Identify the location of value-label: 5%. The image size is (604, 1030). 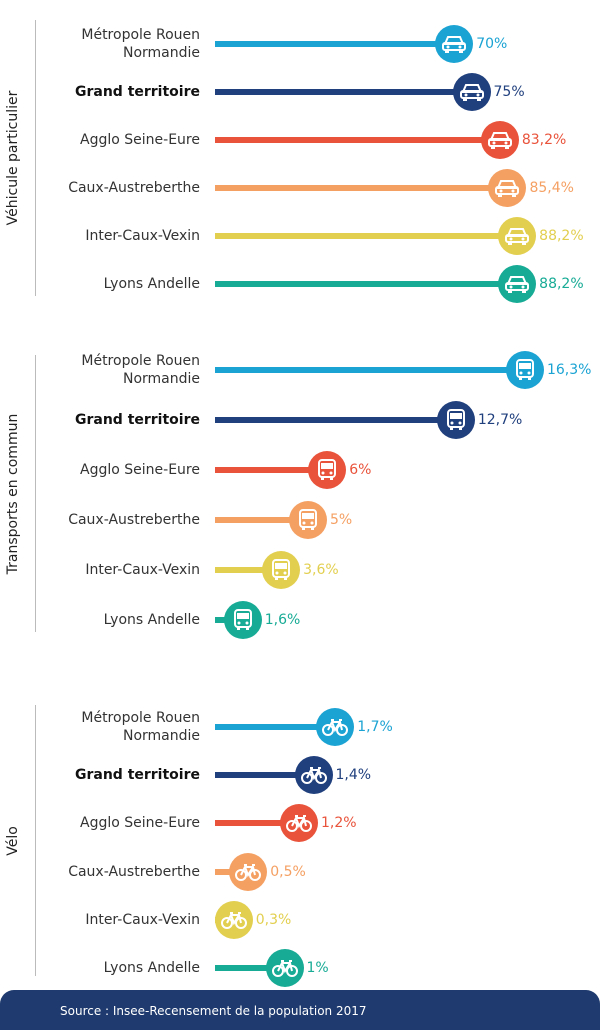
(341, 520).